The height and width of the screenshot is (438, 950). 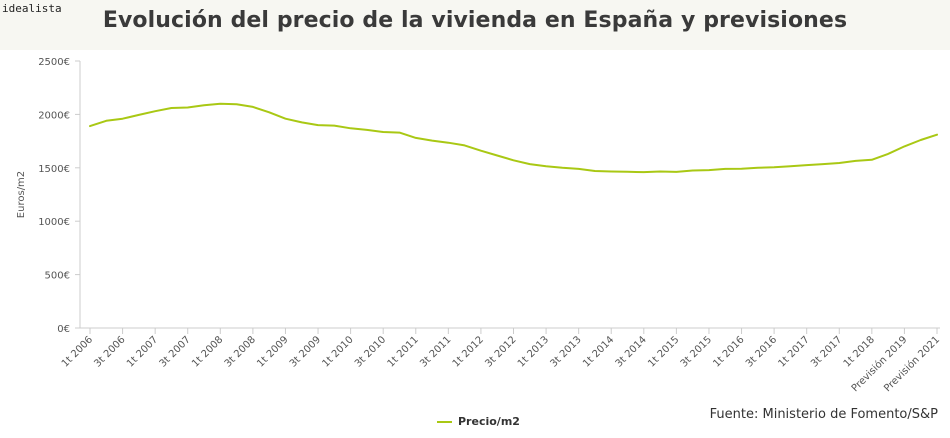 What do you see at coordinates (823, 414) in the screenshot?
I see `source-note: Fuente: Ministerio de Fomento/S&P` at bounding box center [823, 414].